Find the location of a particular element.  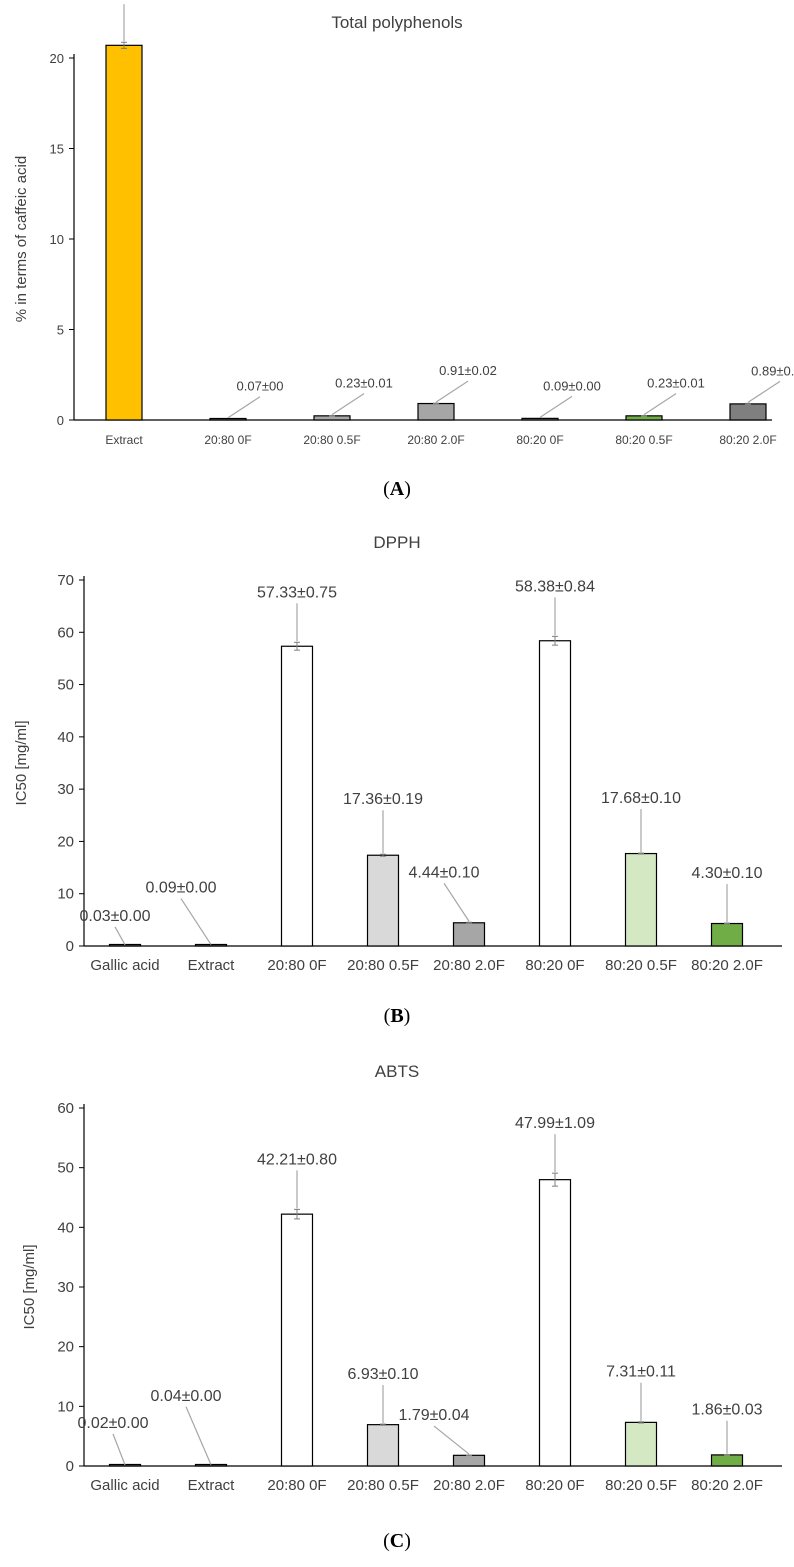

panel-label-b-letter: B is located at coordinates (397, 1016).